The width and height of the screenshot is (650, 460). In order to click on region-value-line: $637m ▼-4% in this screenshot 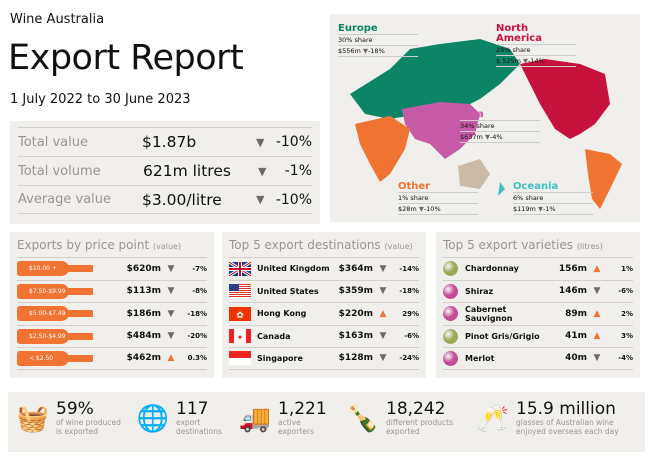, I will do `click(500, 137)`.